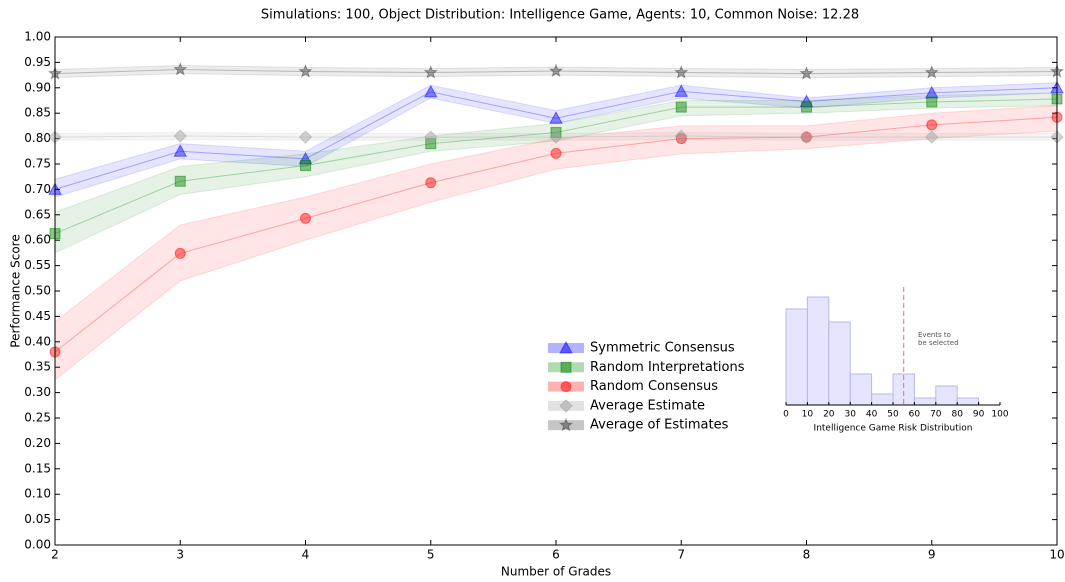 Image resolution: width=1065 pixels, height=582 pixels. I want to click on x-tick-label: 70, so click(936, 415).